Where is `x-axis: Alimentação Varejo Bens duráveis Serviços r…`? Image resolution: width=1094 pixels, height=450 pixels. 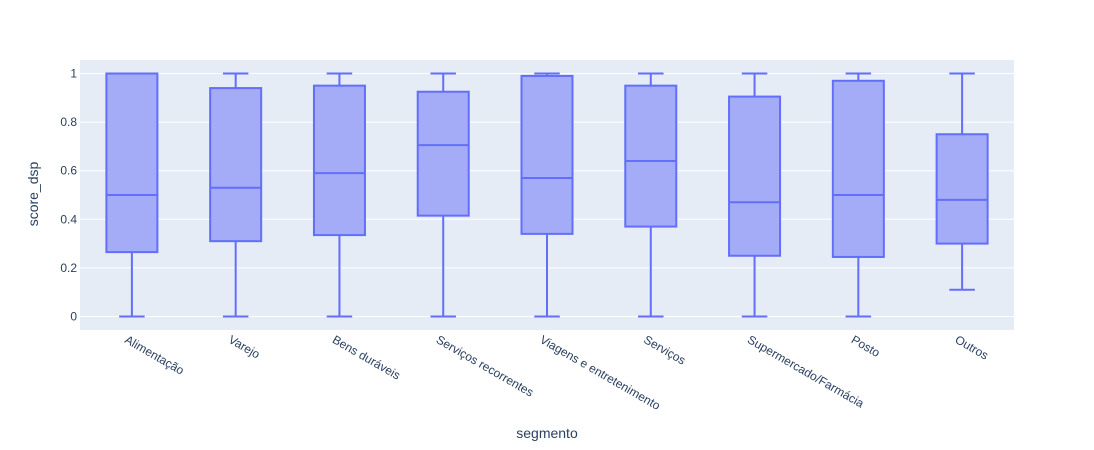
x-axis: Alimentação Varejo Bens duráveis Serviços r… is located at coordinates (556, 372).